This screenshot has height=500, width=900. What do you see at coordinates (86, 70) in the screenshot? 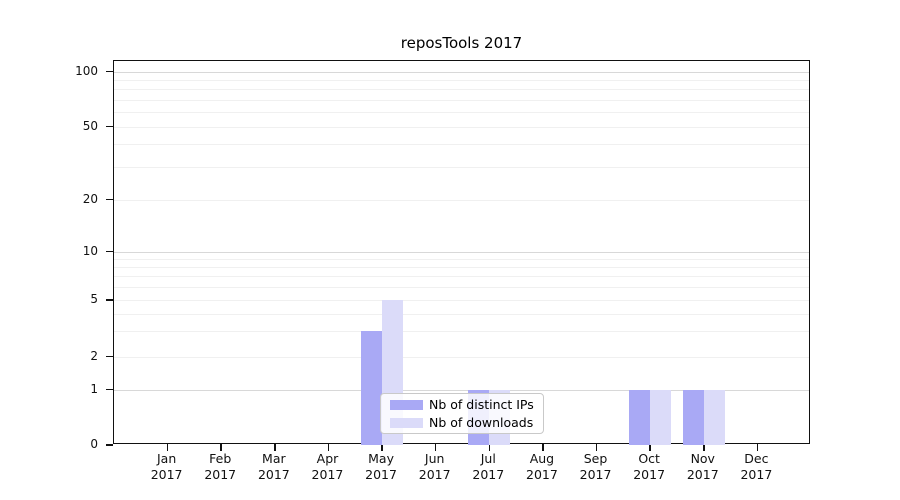
I see `y-tick-label: 100` at bounding box center [86, 70].